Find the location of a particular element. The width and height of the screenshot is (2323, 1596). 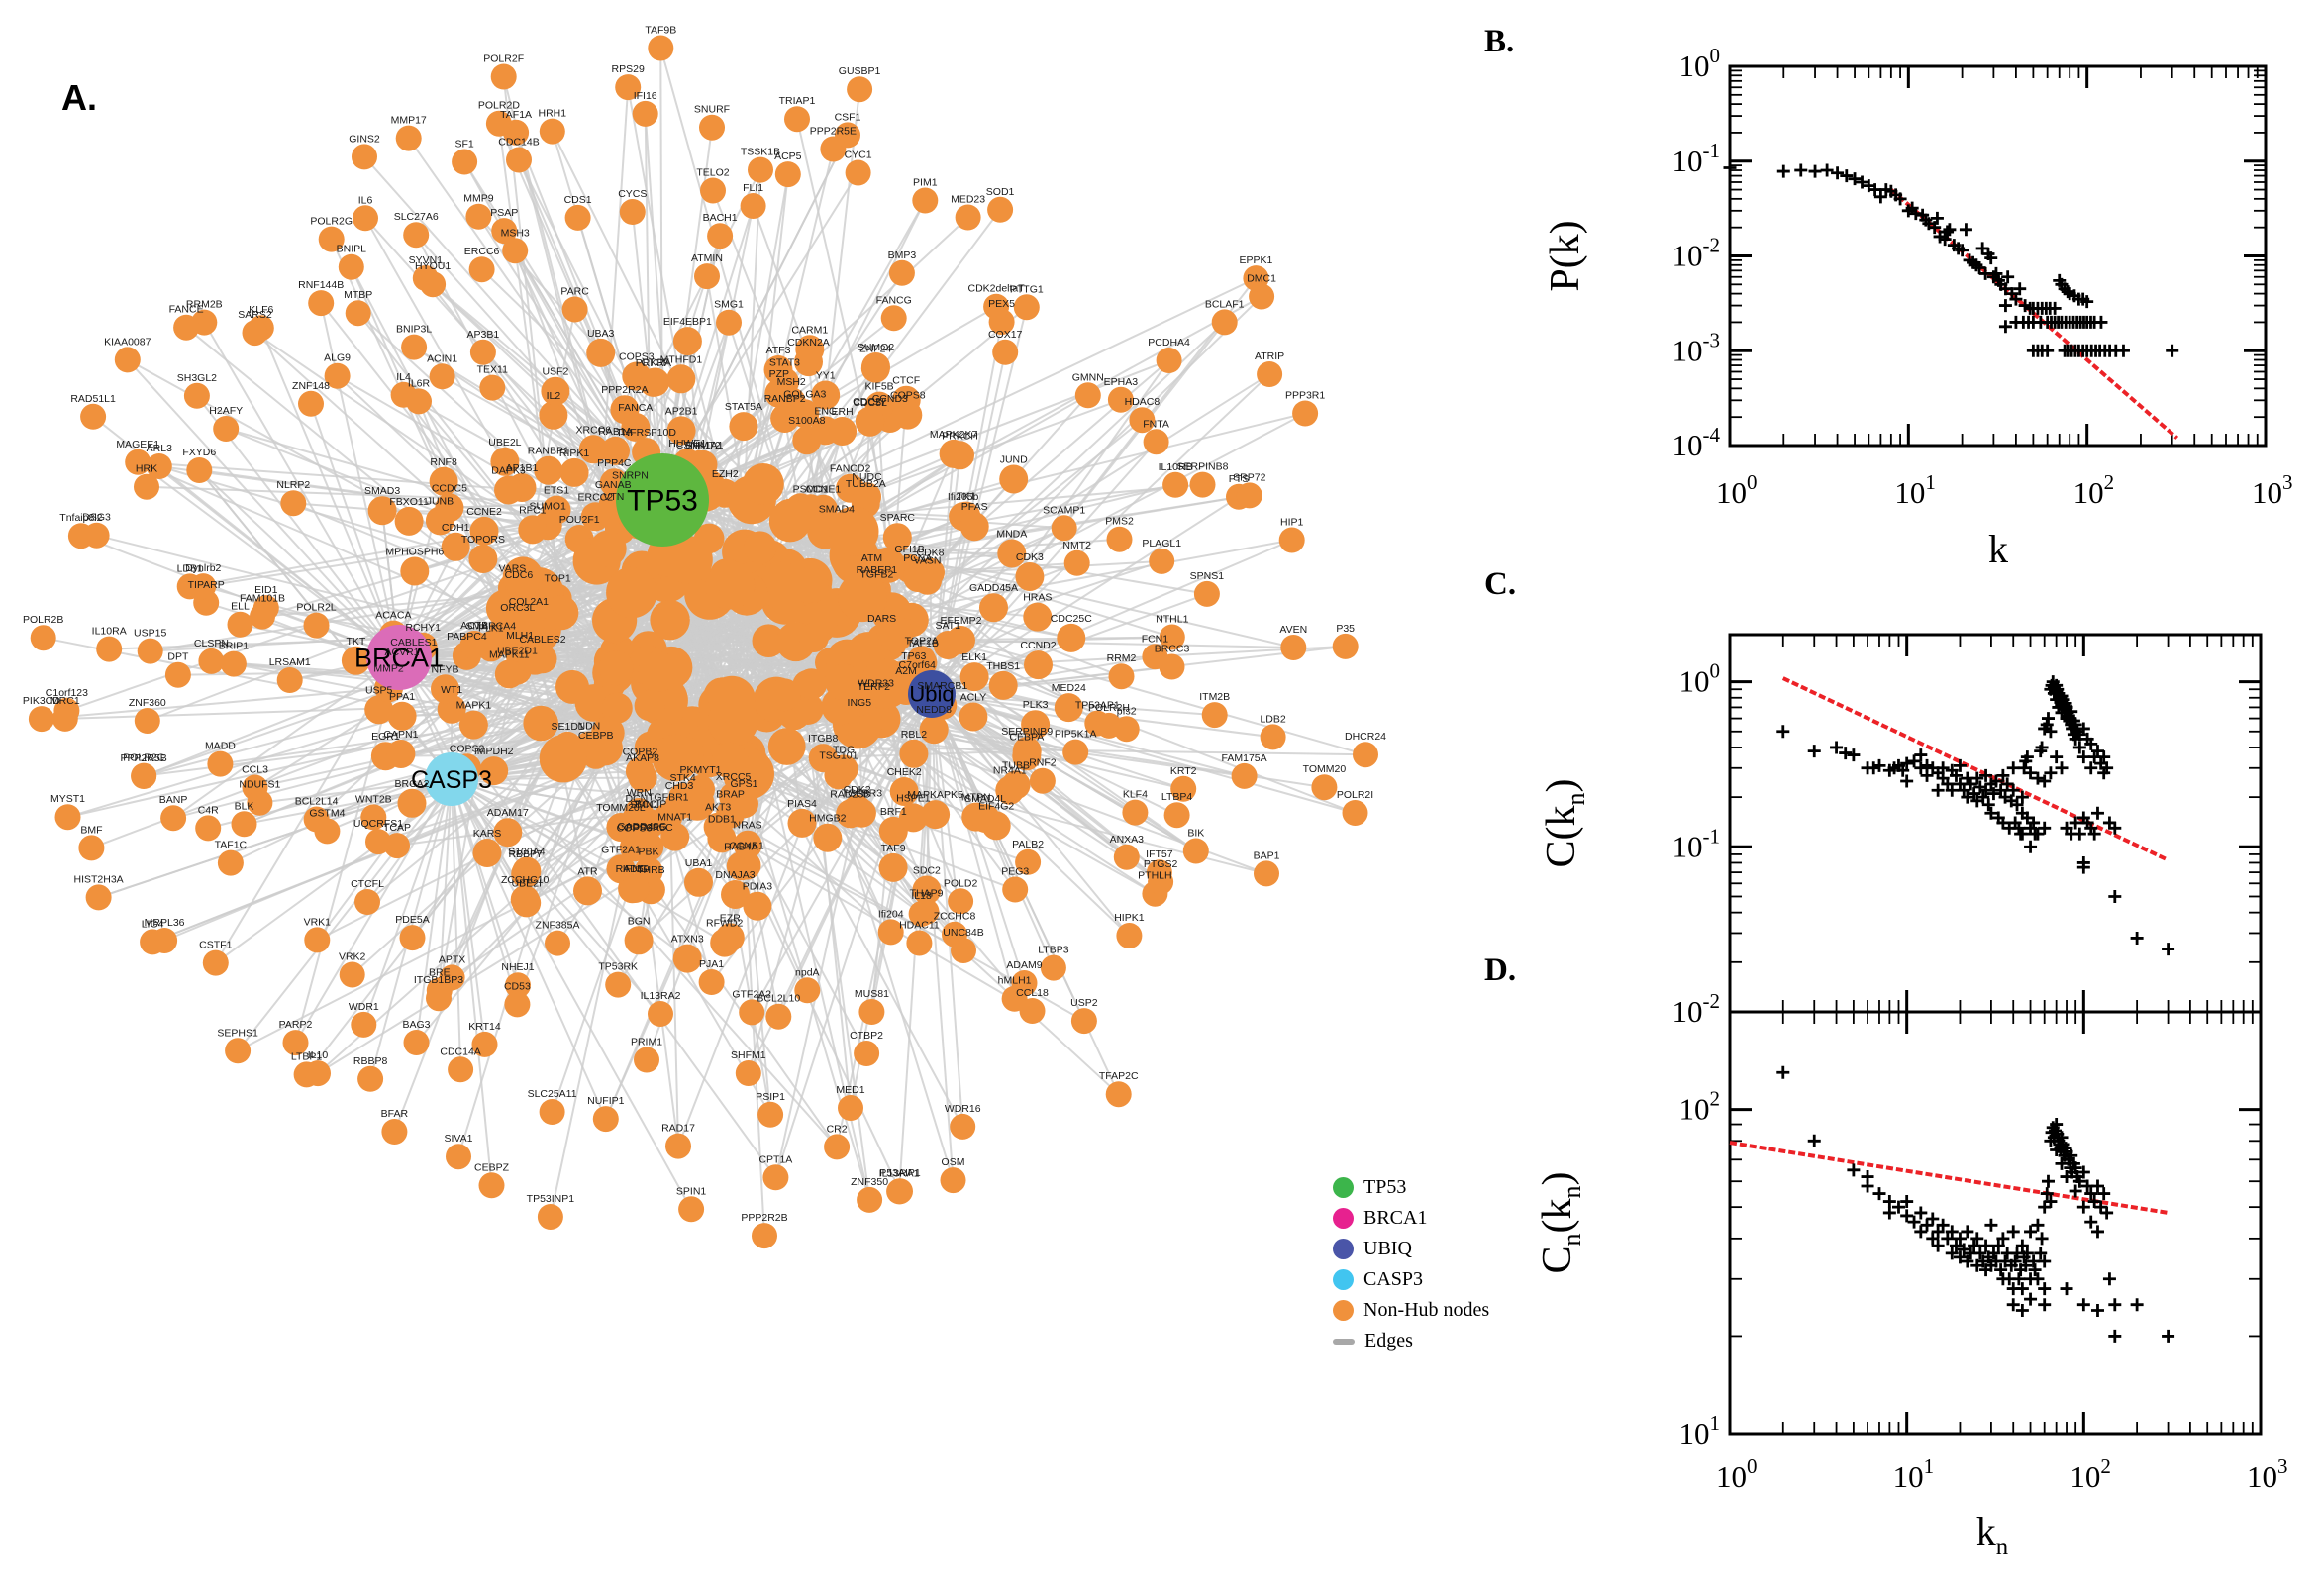

x-tick-label: 100 is located at coordinates (1737, 490).